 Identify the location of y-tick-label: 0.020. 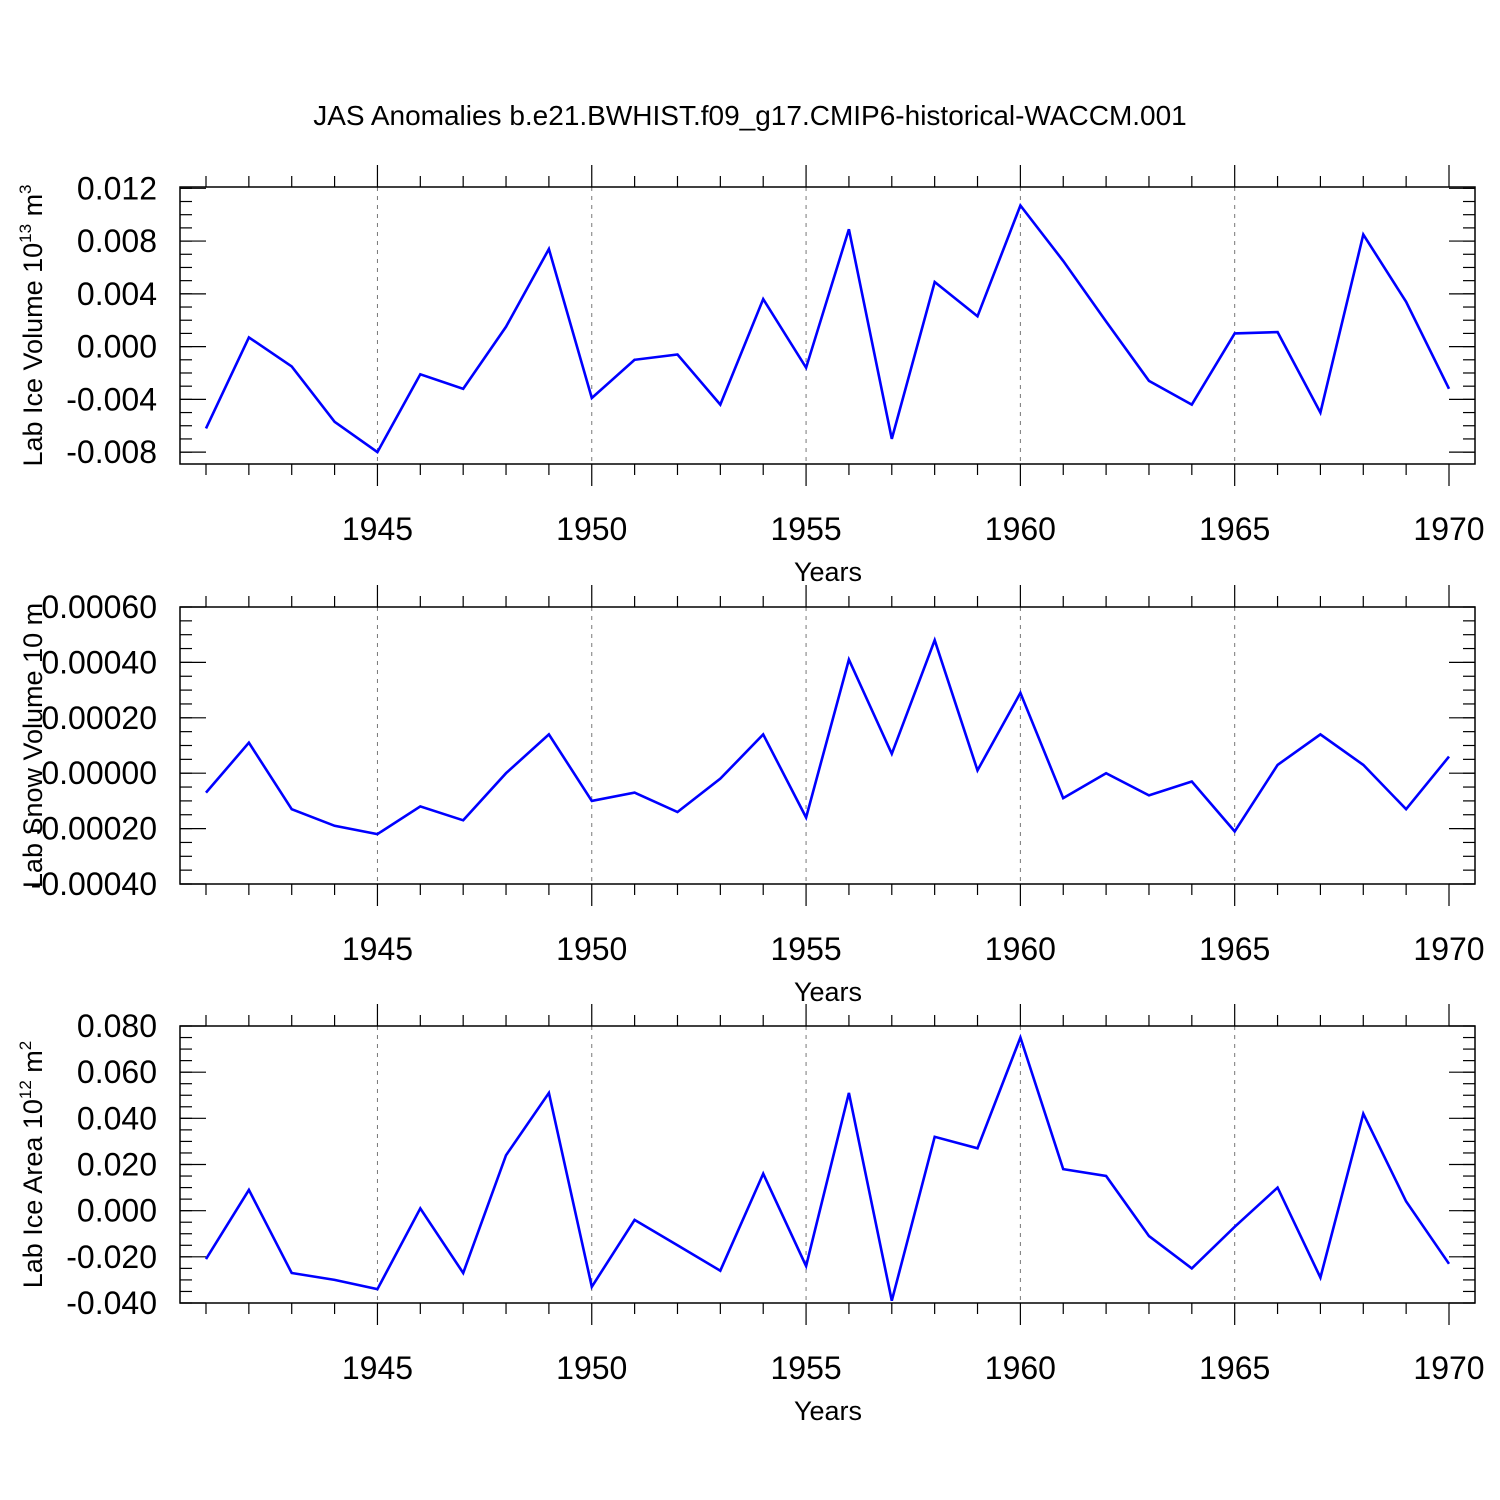
(117, 1165).